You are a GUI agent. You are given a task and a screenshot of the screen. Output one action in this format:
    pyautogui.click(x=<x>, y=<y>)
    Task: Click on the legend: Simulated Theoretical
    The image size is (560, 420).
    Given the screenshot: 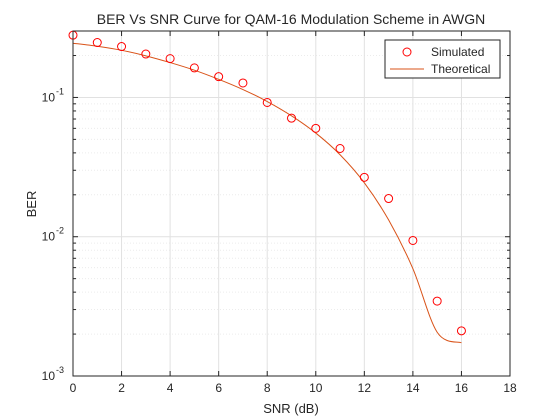 What is the action you would take?
    pyautogui.click(x=442, y=59)
    